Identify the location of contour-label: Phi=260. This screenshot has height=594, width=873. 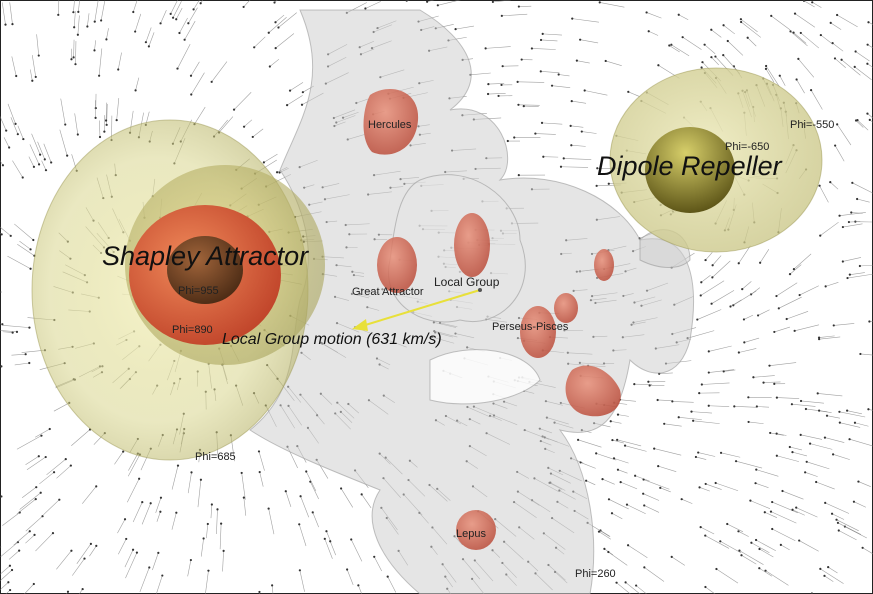
(595, 574).